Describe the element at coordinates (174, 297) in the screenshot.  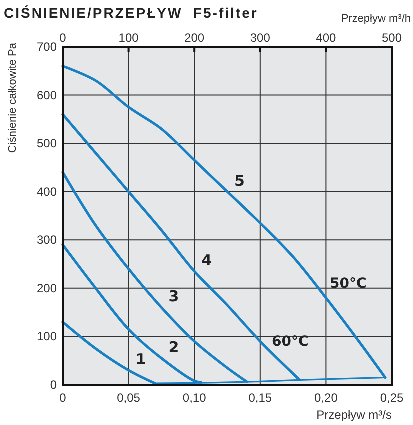
I see `series-label: 3` at that location.